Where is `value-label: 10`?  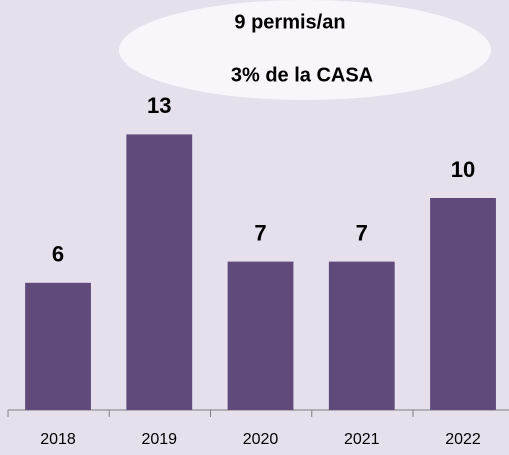 value-label: 10 is located at coordinates (463, 169).